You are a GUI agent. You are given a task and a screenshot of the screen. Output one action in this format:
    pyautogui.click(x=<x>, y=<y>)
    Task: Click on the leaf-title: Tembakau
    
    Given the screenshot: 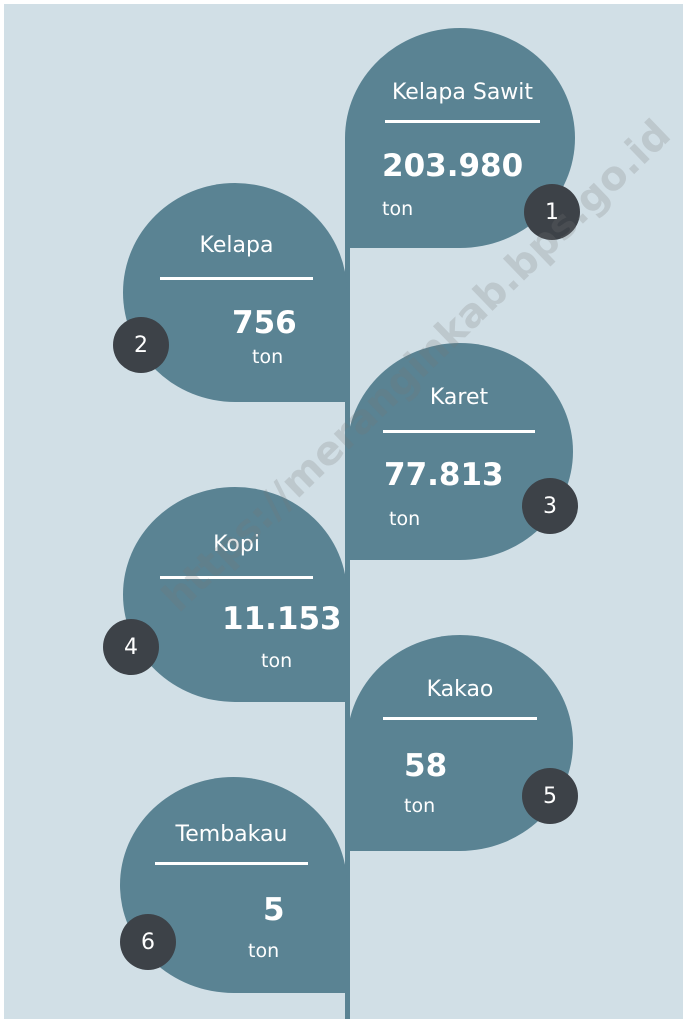 What is the action you would take?
    pyautogui.click(x=231, y=834)
    